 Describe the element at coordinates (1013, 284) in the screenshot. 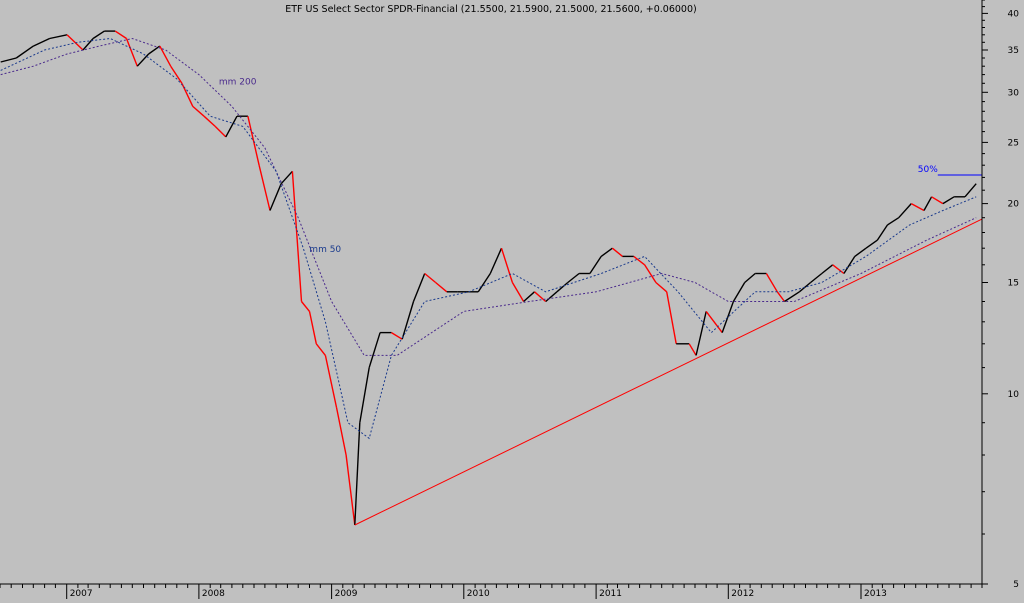

I see `y-tick-label: 15` at that location.